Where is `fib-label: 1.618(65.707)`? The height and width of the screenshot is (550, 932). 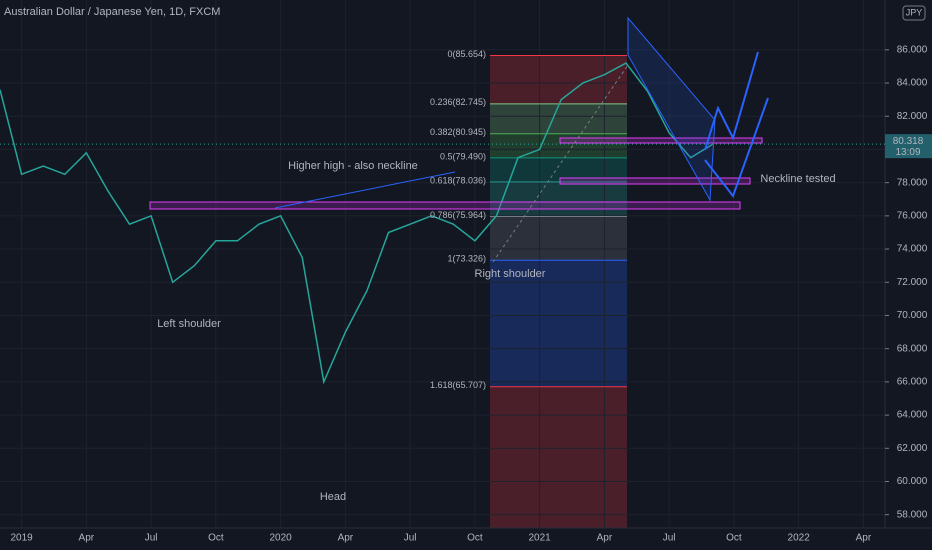 fib-label: 1.618(65.707) is located at coordinates (458, 385).